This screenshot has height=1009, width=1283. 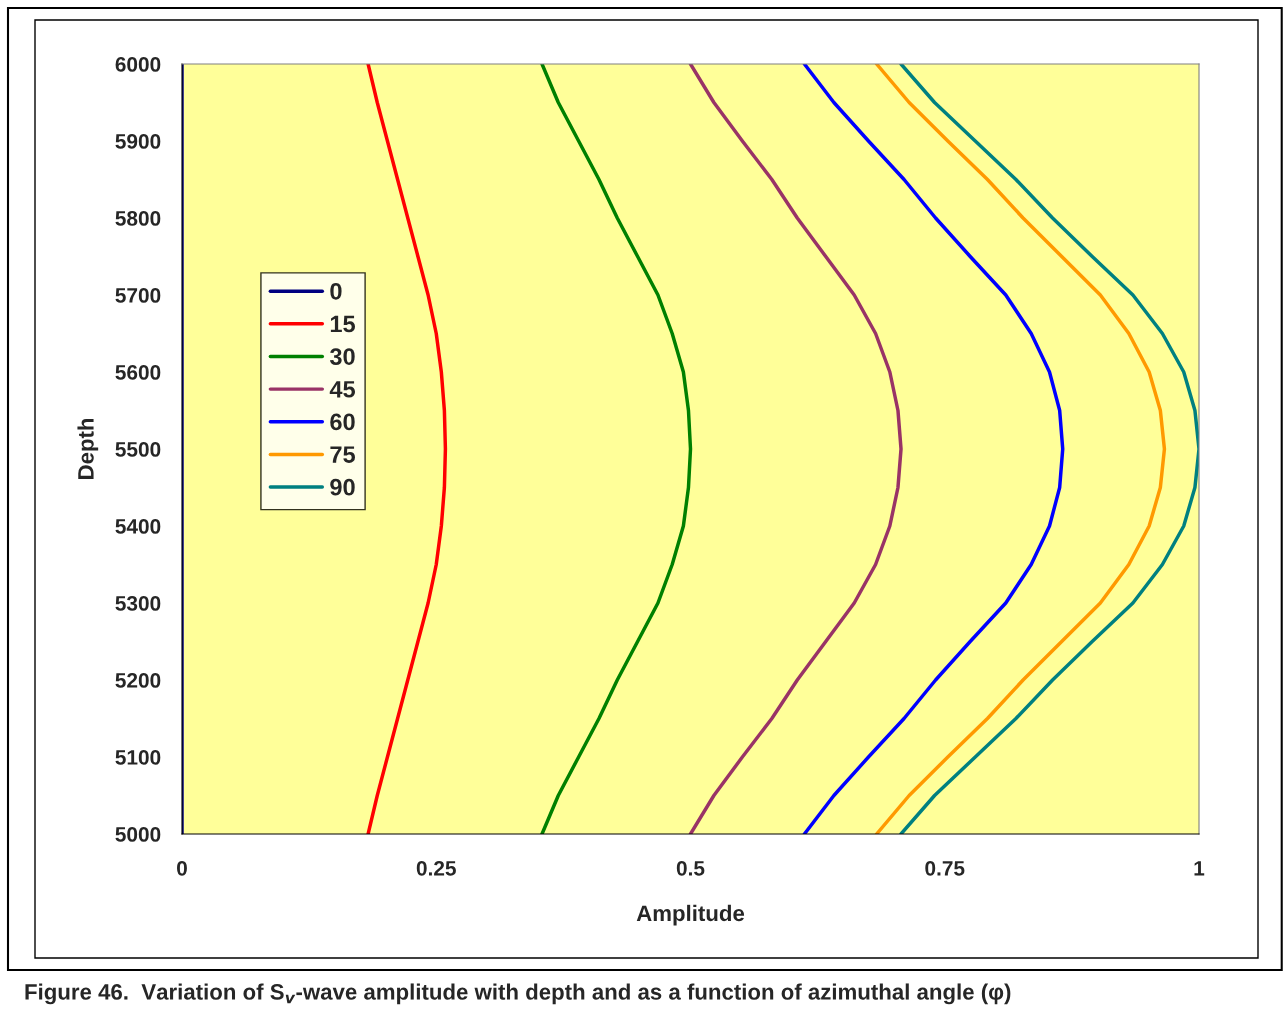 I want to click on legend-label: 60, so click(x=342, y=422).